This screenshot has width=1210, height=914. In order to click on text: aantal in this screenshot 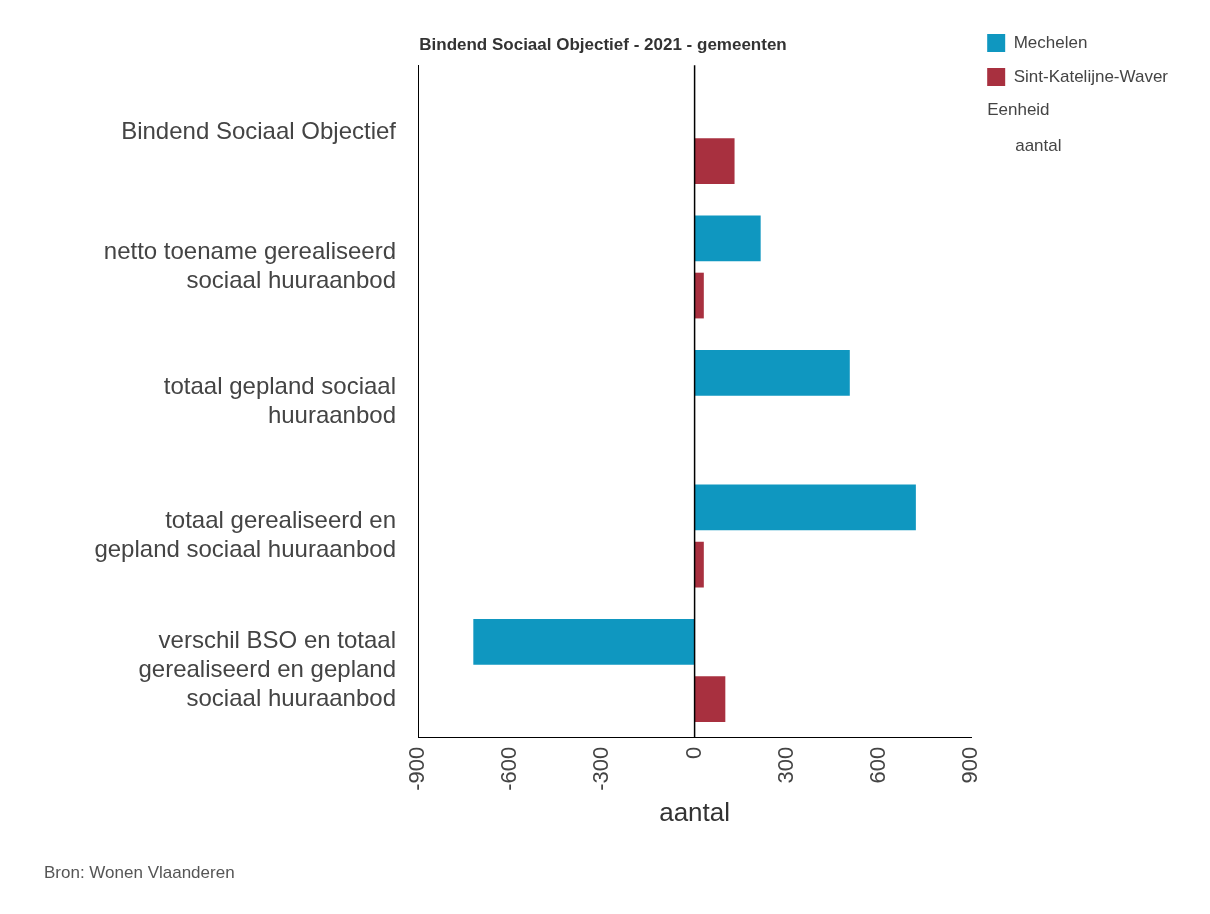, I will do `click(1038, 145)`.